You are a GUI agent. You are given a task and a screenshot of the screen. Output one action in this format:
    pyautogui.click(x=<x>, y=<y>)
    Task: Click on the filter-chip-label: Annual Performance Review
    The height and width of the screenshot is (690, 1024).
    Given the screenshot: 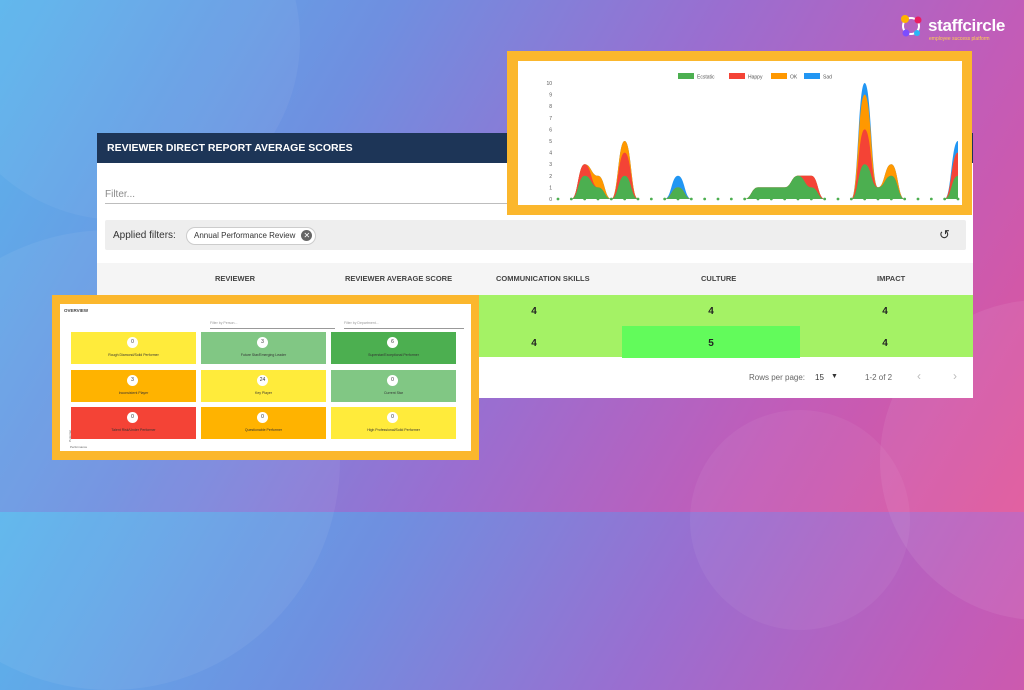 What is the action you would take?
    pyautogui.click(x=245, y=235)
    